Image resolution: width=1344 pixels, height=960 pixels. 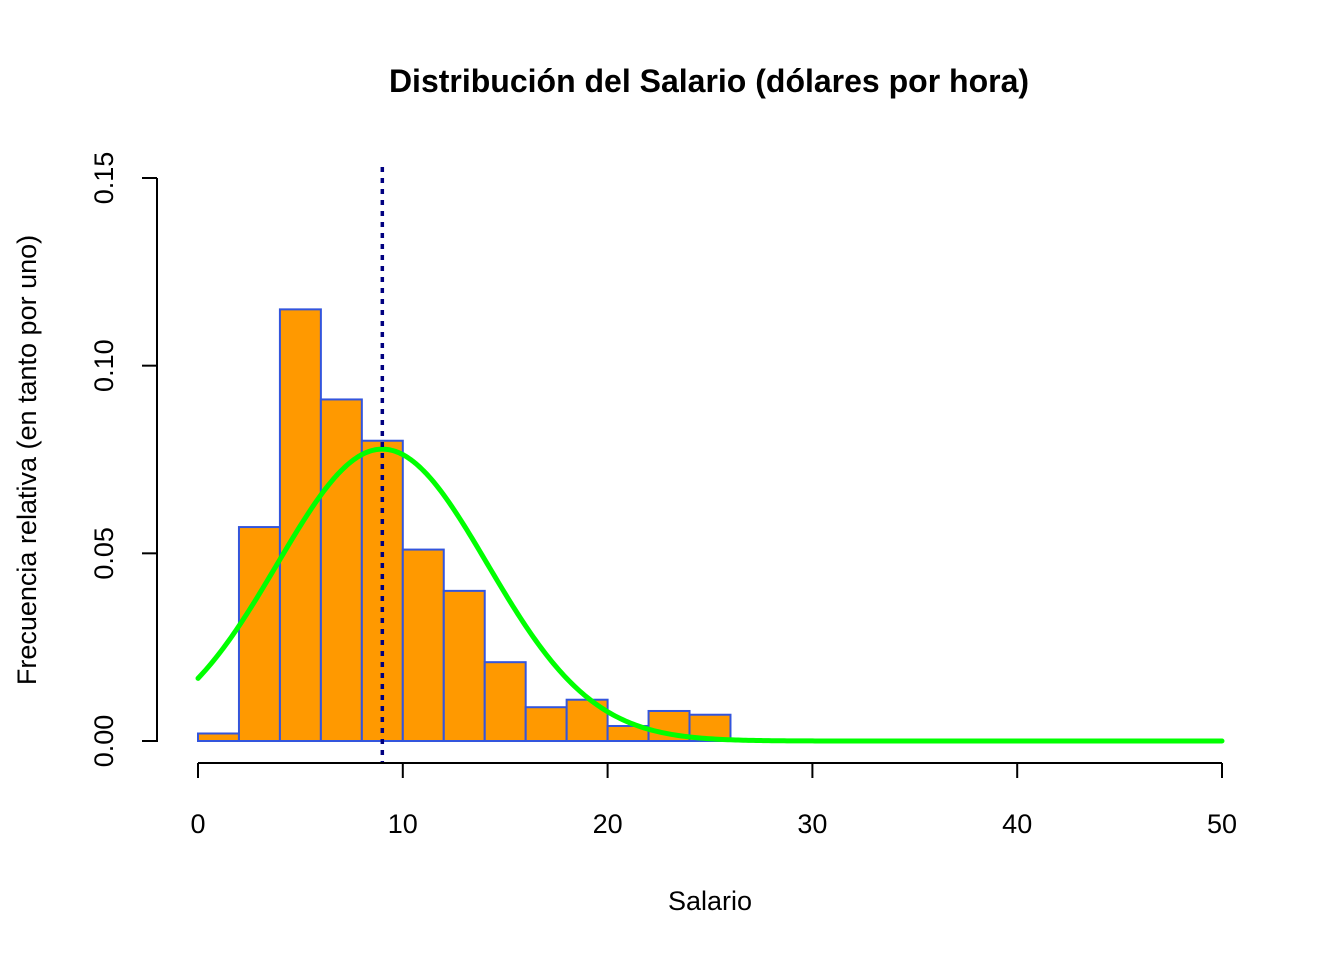 What do you see at coordinates (403, 824) in the screenshot?
I see `x-tick-label: 10` at bounding box center [403, 824].